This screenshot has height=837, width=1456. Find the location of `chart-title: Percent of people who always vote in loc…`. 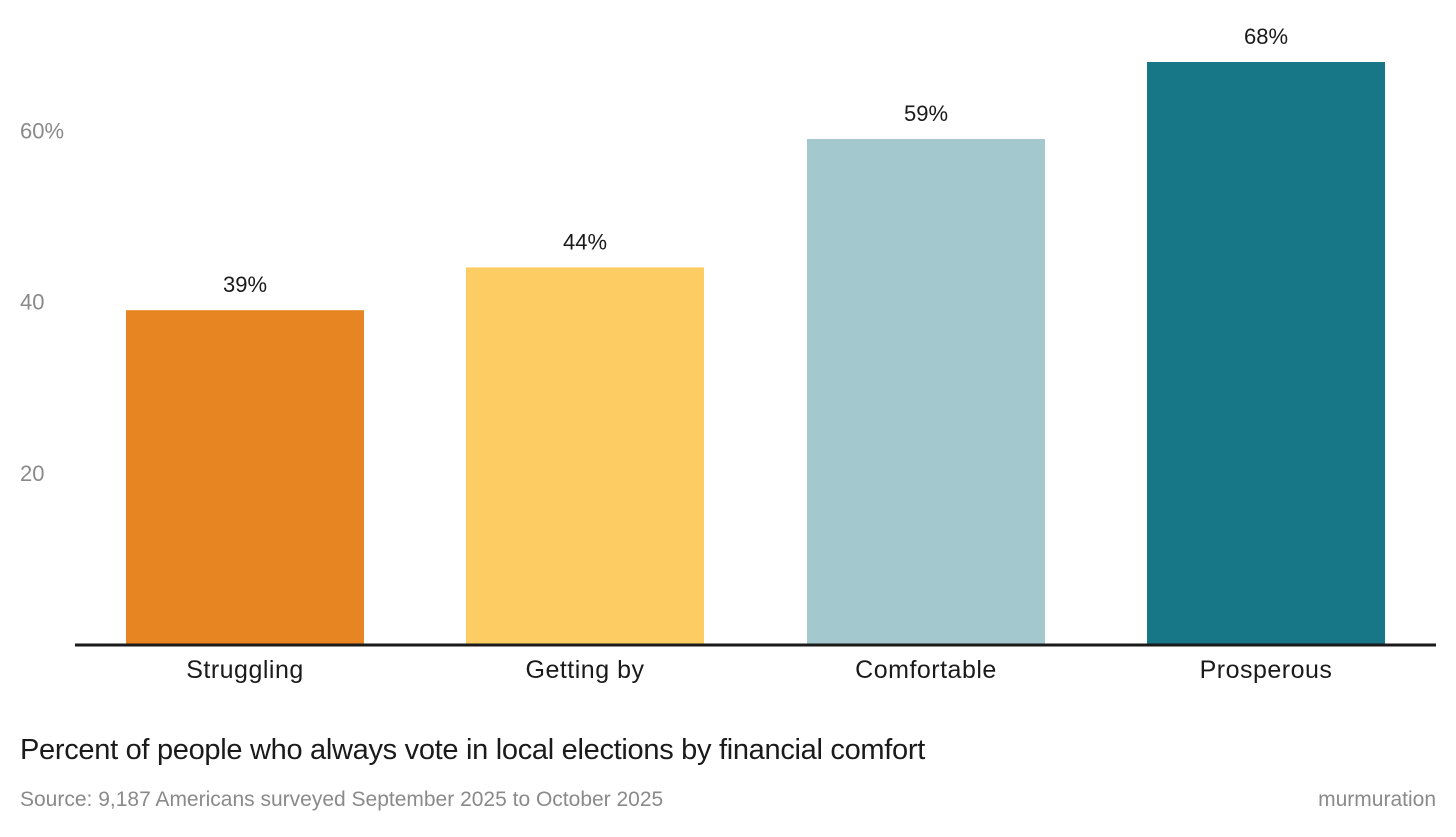

chart-title: Percent of people who always vote in loc… is located at coordinates (472, 750).